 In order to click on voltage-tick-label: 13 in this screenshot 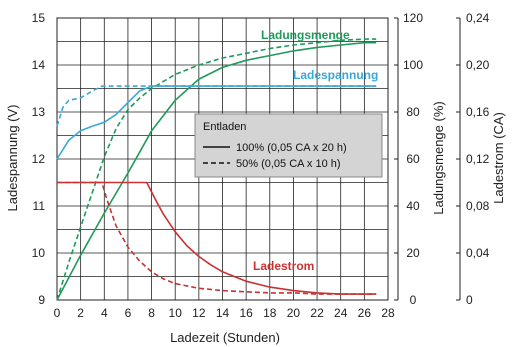, I will do `click(39, 112)`.